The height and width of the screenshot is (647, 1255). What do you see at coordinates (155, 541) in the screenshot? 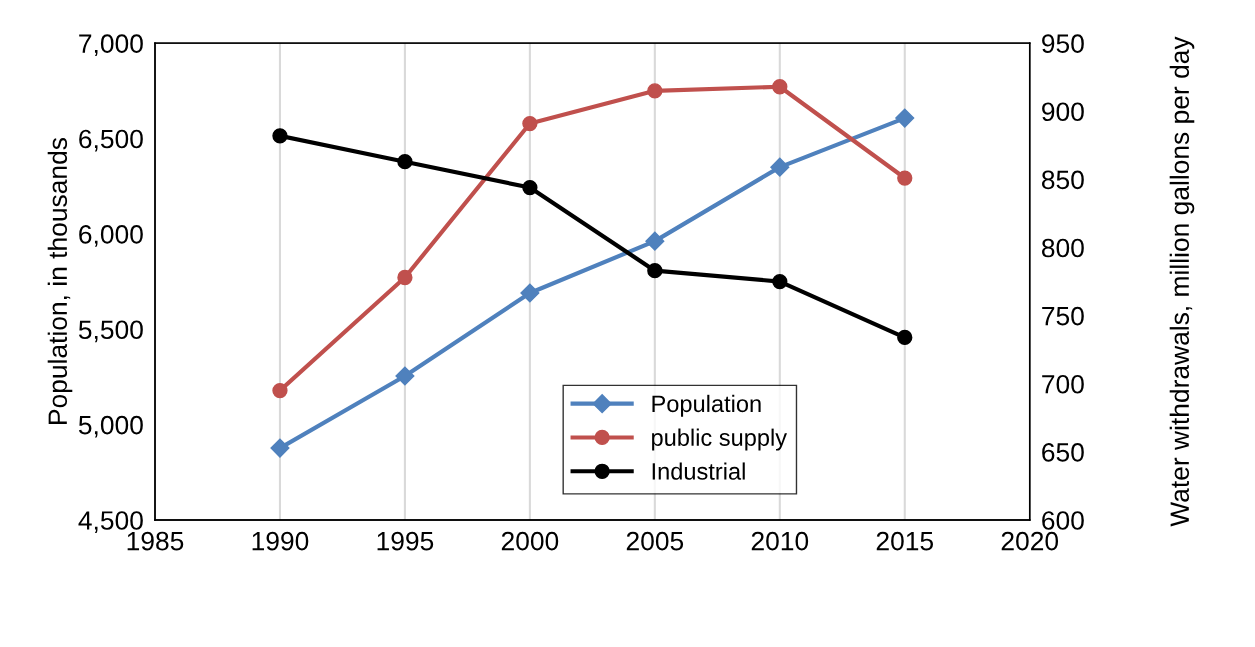
I see `x-tick-label: 1985` at bounding box center [155, 541].